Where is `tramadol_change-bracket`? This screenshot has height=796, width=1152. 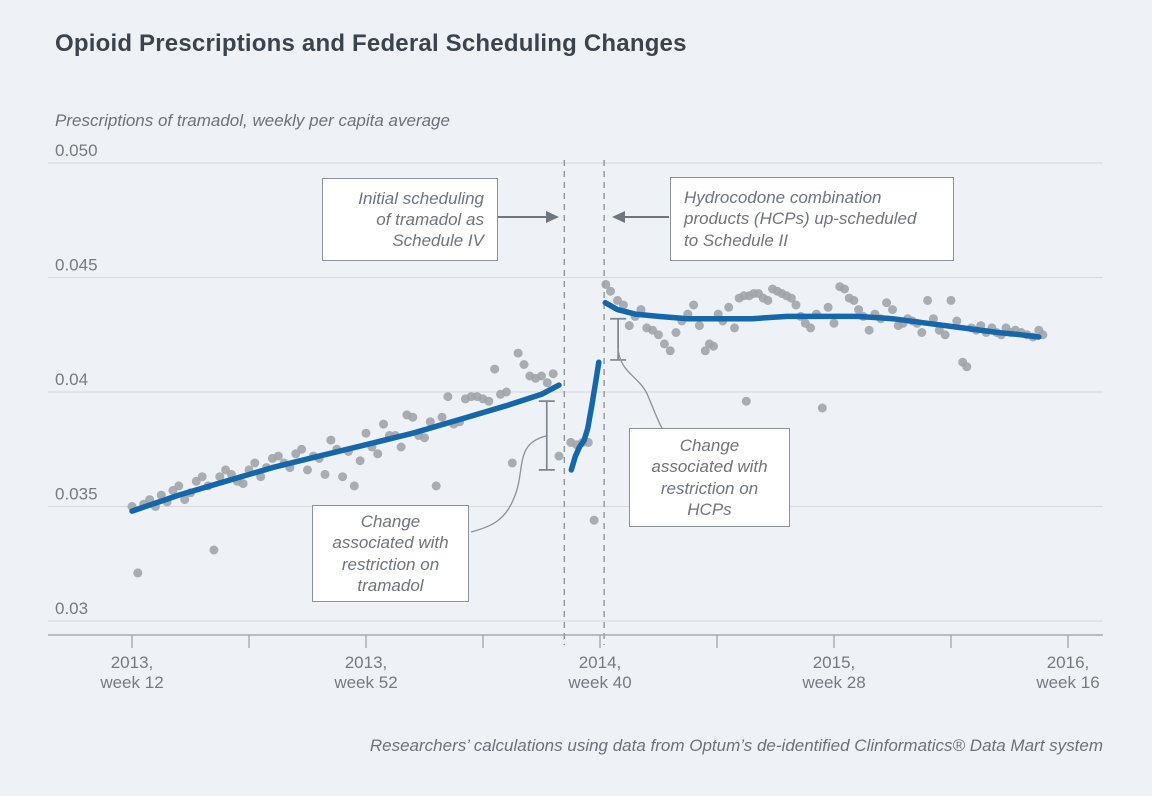 tramadol_change-bracket is located at coordinates (546, 435).